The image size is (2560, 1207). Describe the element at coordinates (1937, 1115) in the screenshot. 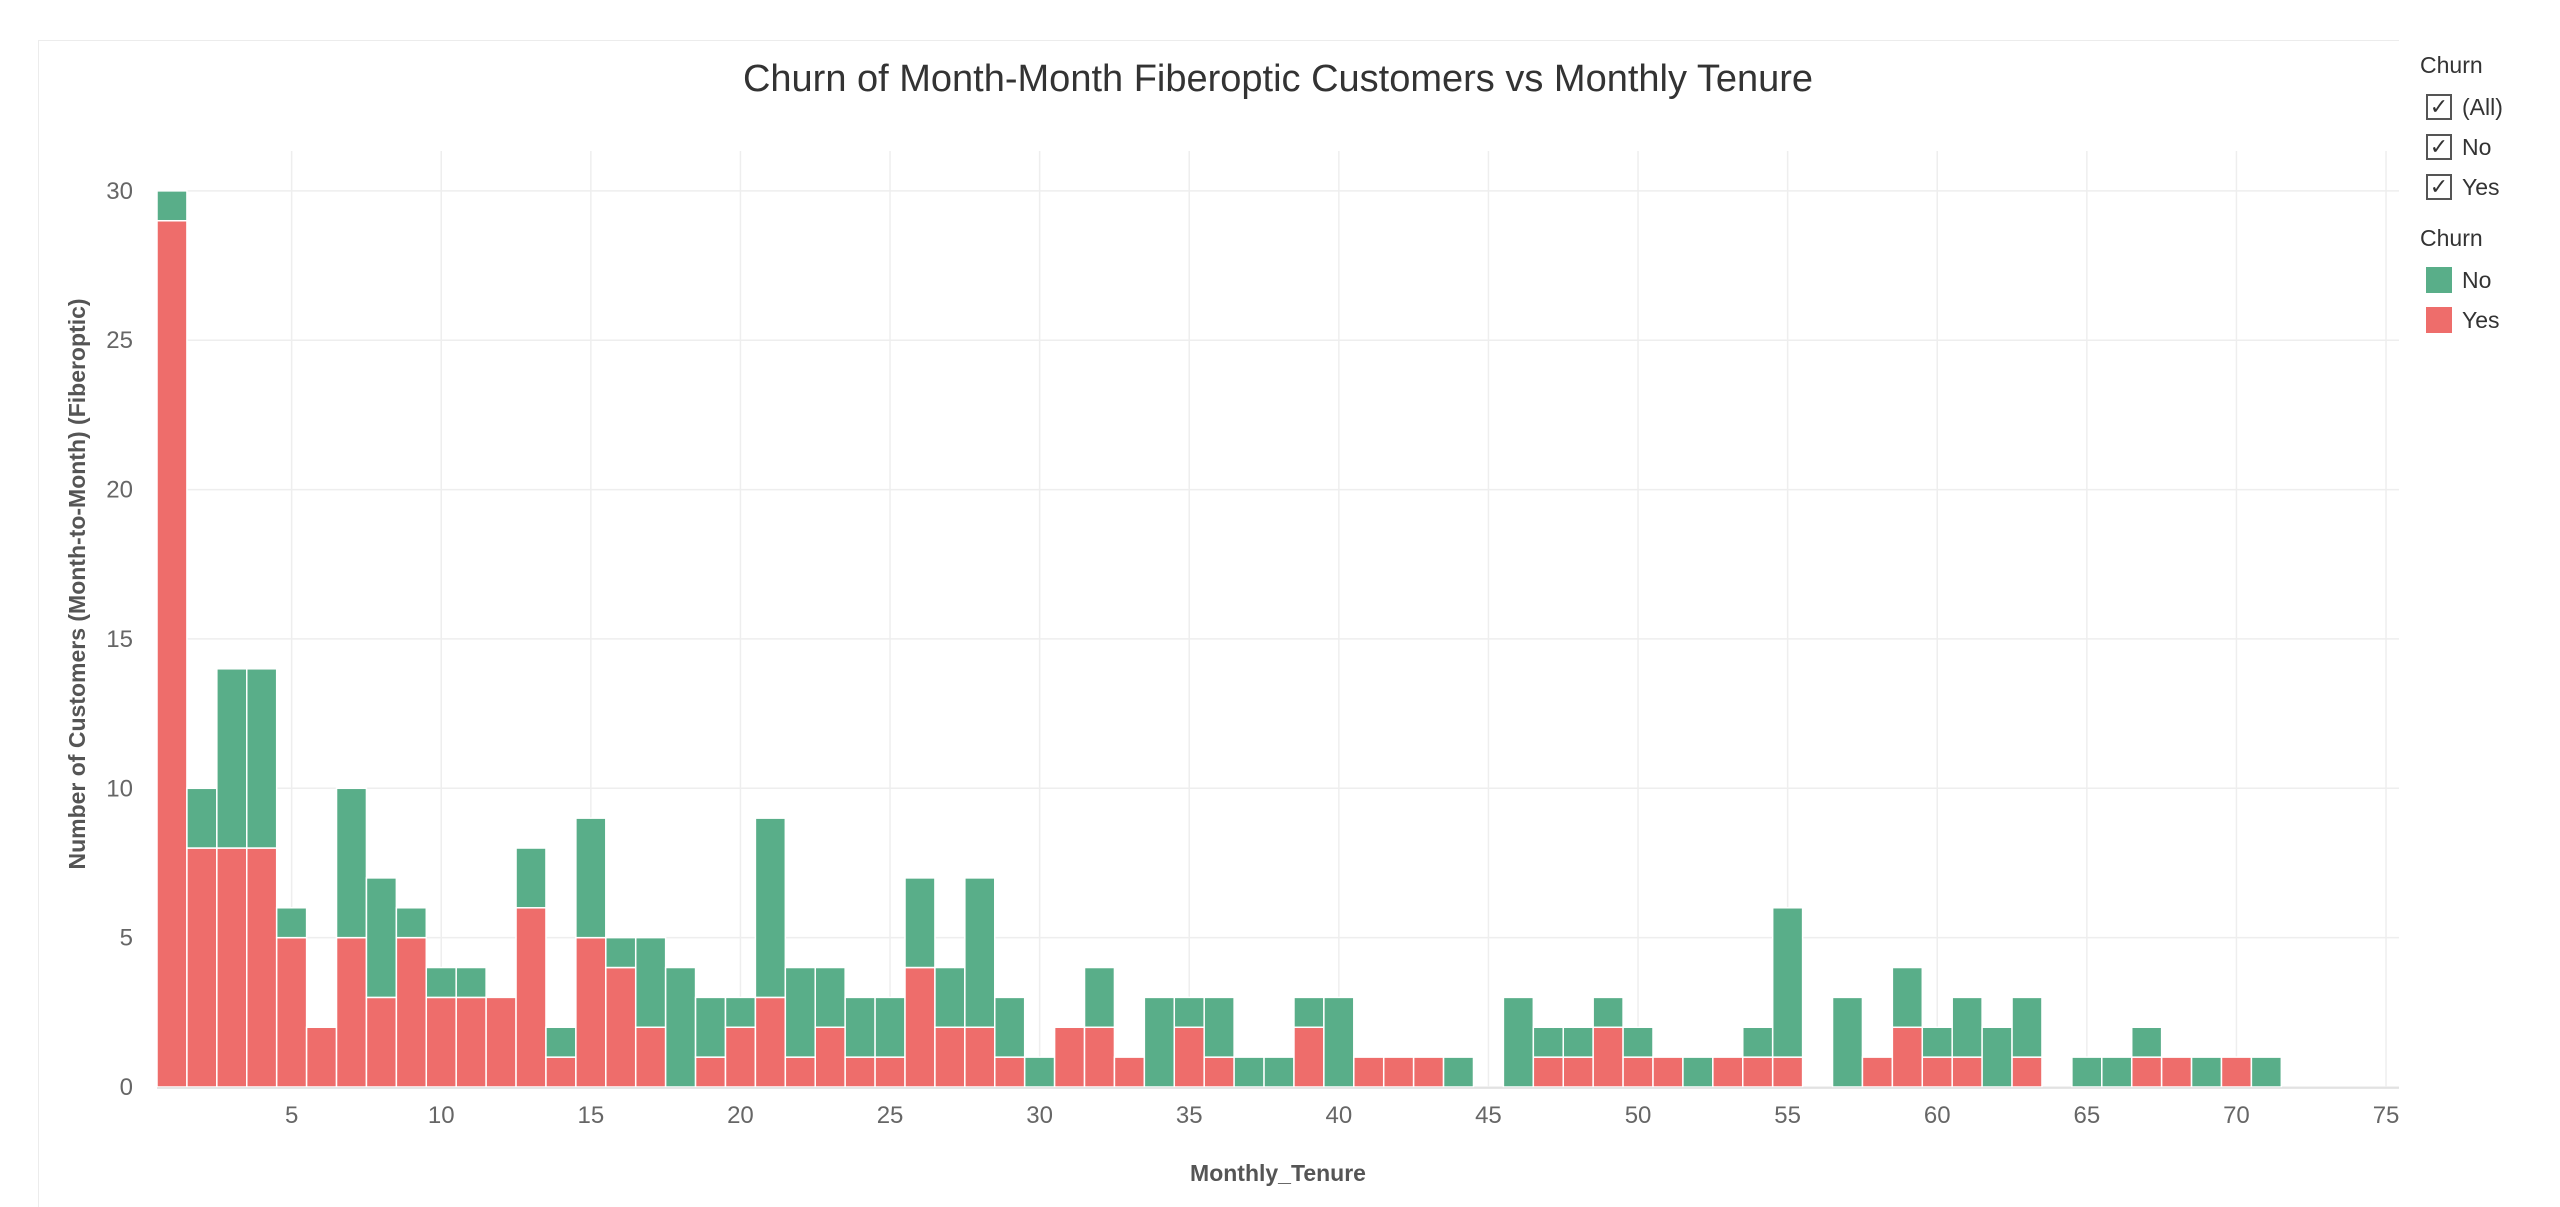

I see `x-tick-label: 60` at that location.